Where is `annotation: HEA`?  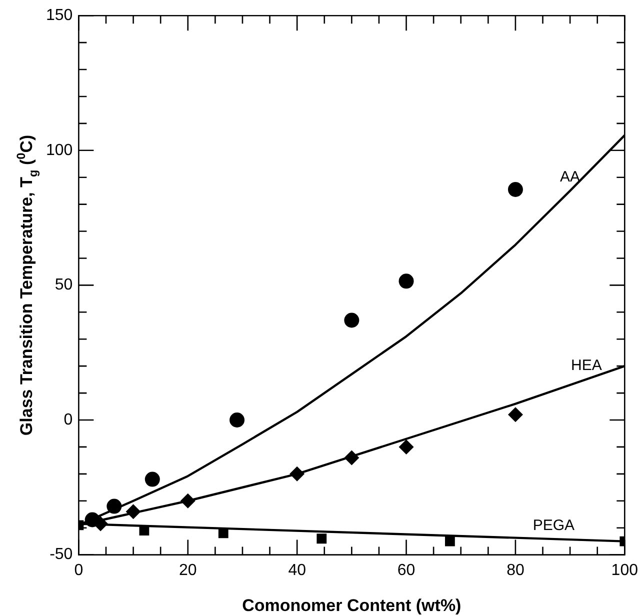 annotation: HEA is located at coordinates (586, 365).